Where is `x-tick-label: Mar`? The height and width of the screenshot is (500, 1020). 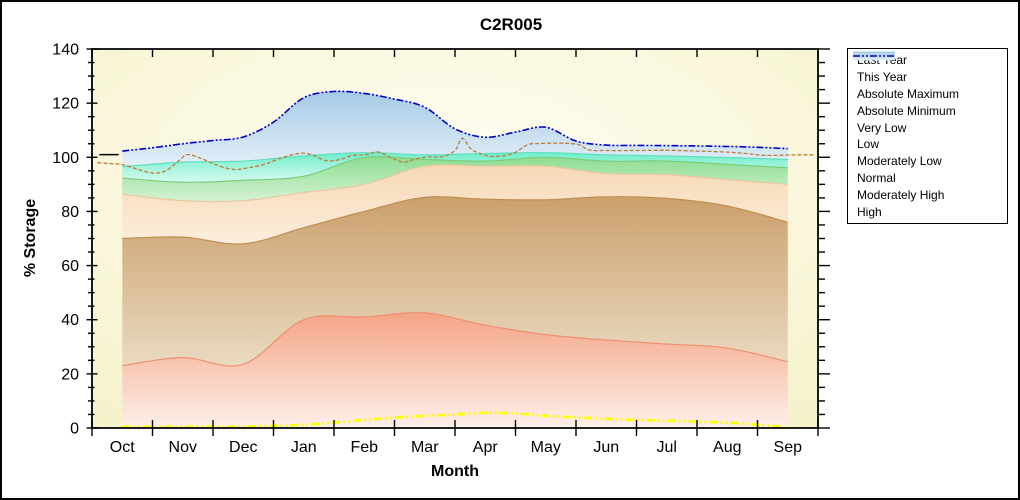 x-tick-label: Mar is located at coordinates (425, 447).